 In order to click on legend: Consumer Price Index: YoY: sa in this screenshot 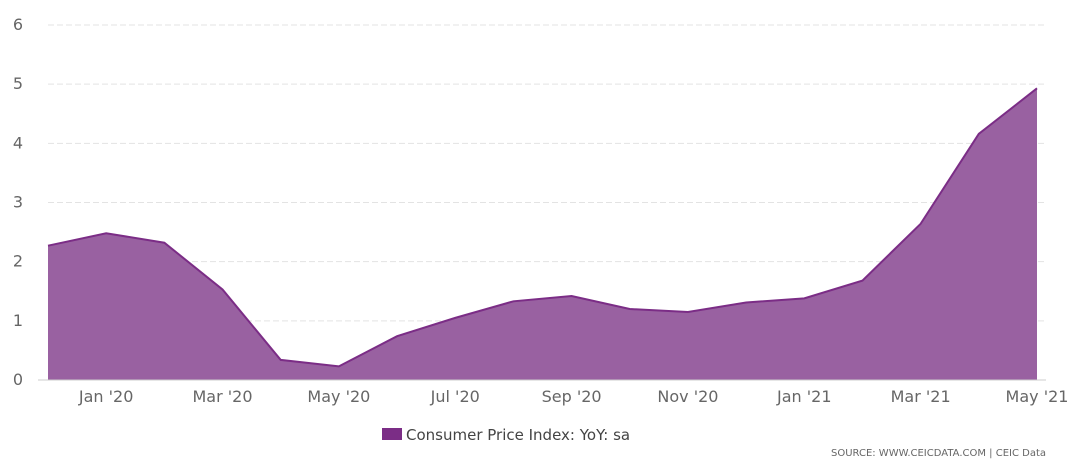, I will do `click(506, 435)`.